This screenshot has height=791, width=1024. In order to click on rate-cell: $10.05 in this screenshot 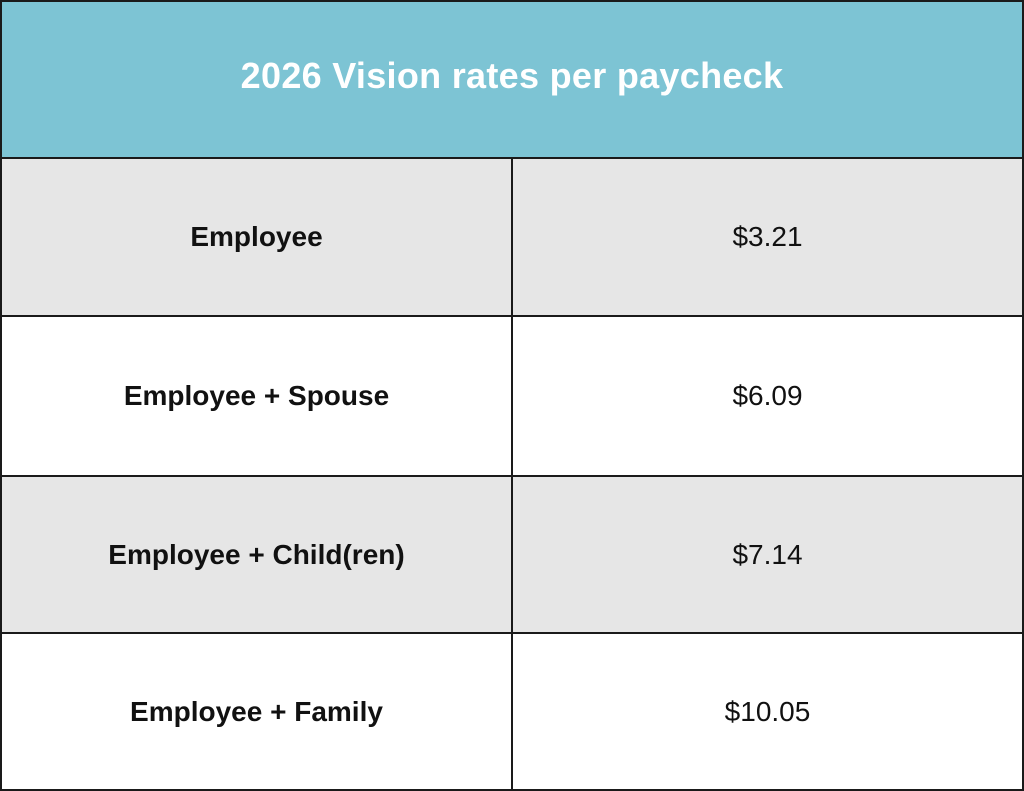, I will do `click(767, 711)`.